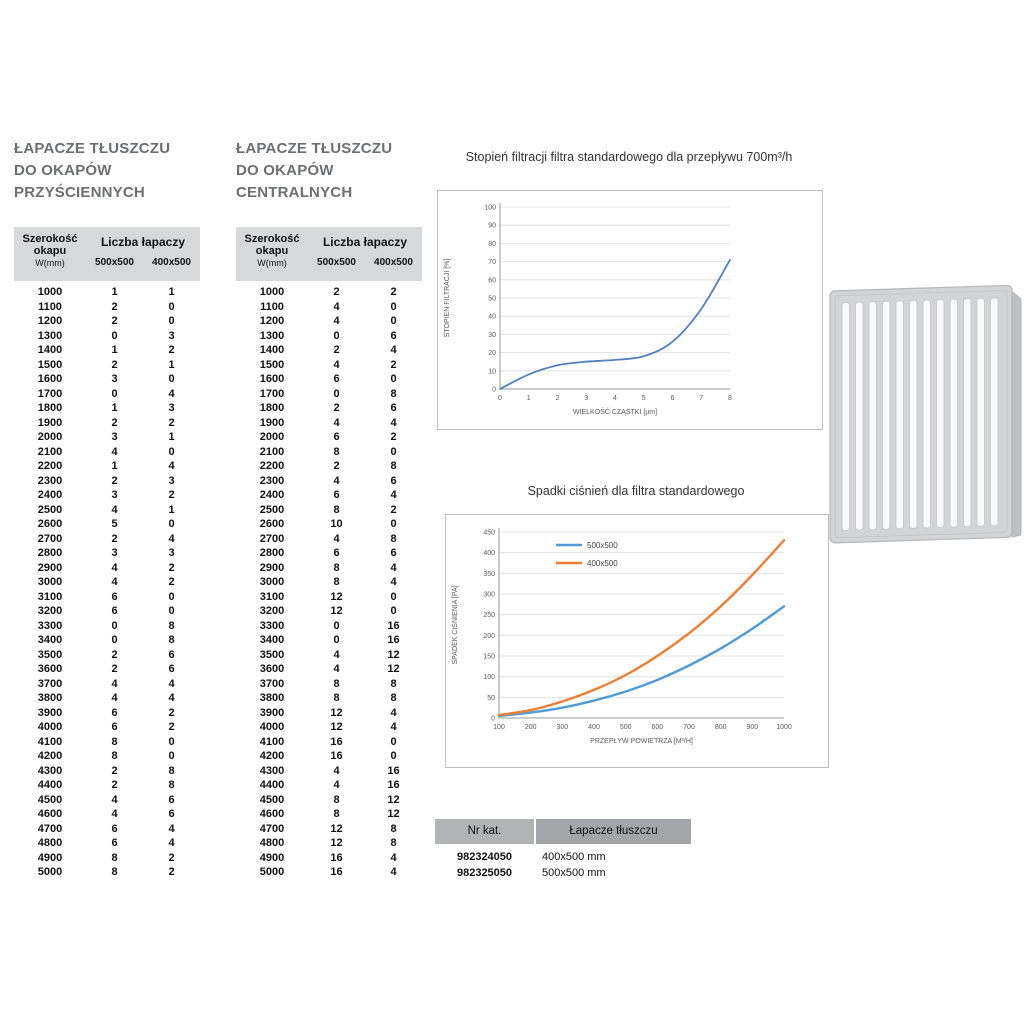 This screenshot has width=1024, height=1024. I want to click on svg-text: 6, so click(673, 398).